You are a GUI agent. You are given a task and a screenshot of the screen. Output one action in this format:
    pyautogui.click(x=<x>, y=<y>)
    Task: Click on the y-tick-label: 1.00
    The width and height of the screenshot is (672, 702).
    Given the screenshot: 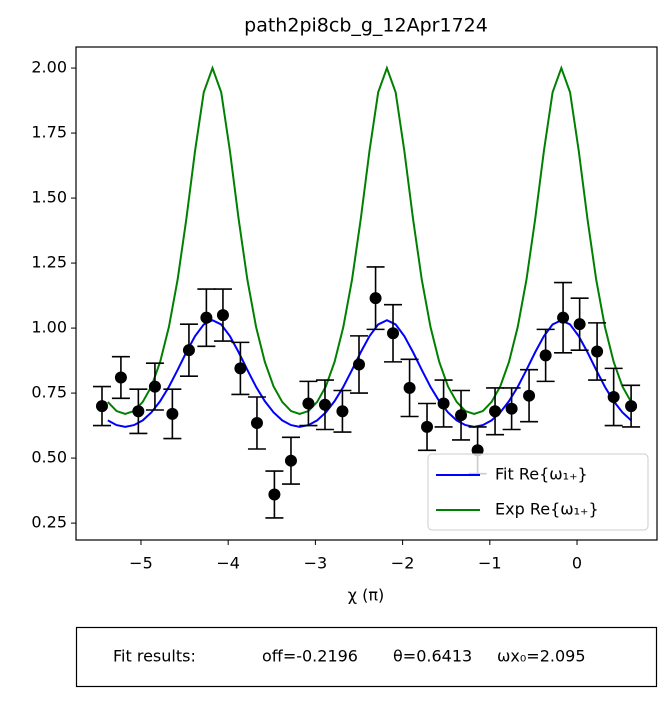 What is the action you would take?
    pyautogui.click(x=49, y=327)
    